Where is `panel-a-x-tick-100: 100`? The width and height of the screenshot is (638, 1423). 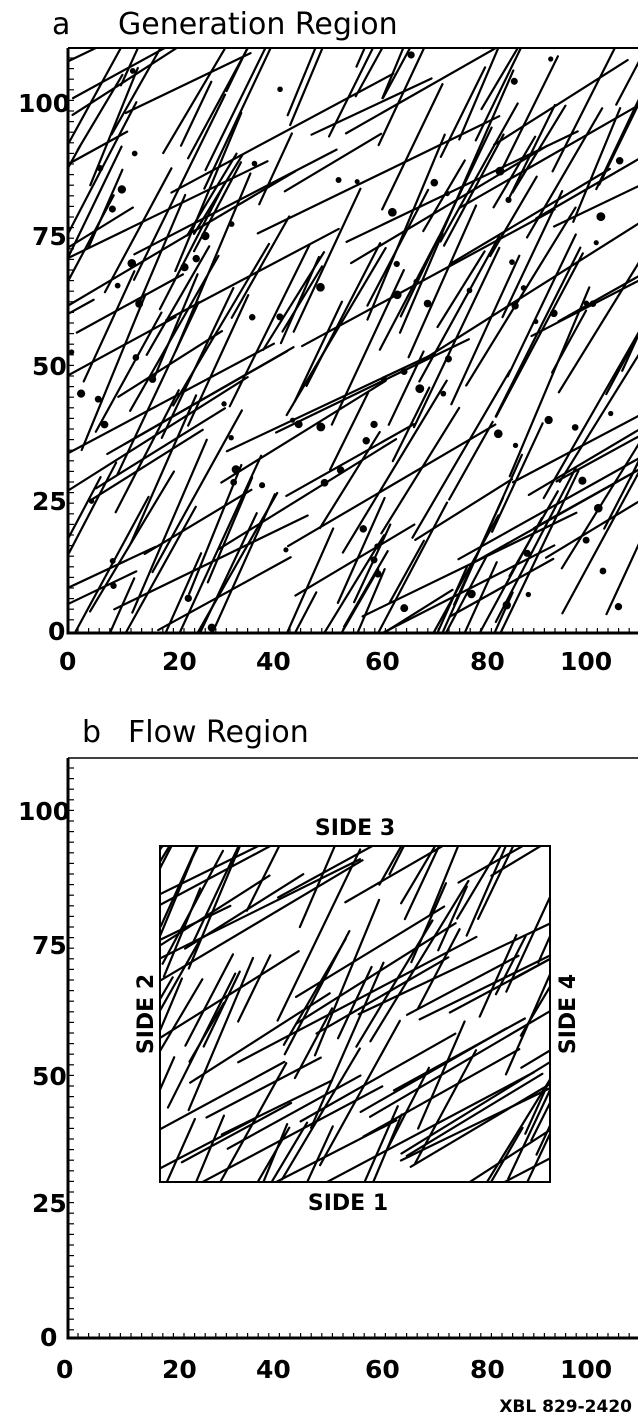
panel-a-x-tick-100: 100 is located at coordinates (586, 661).